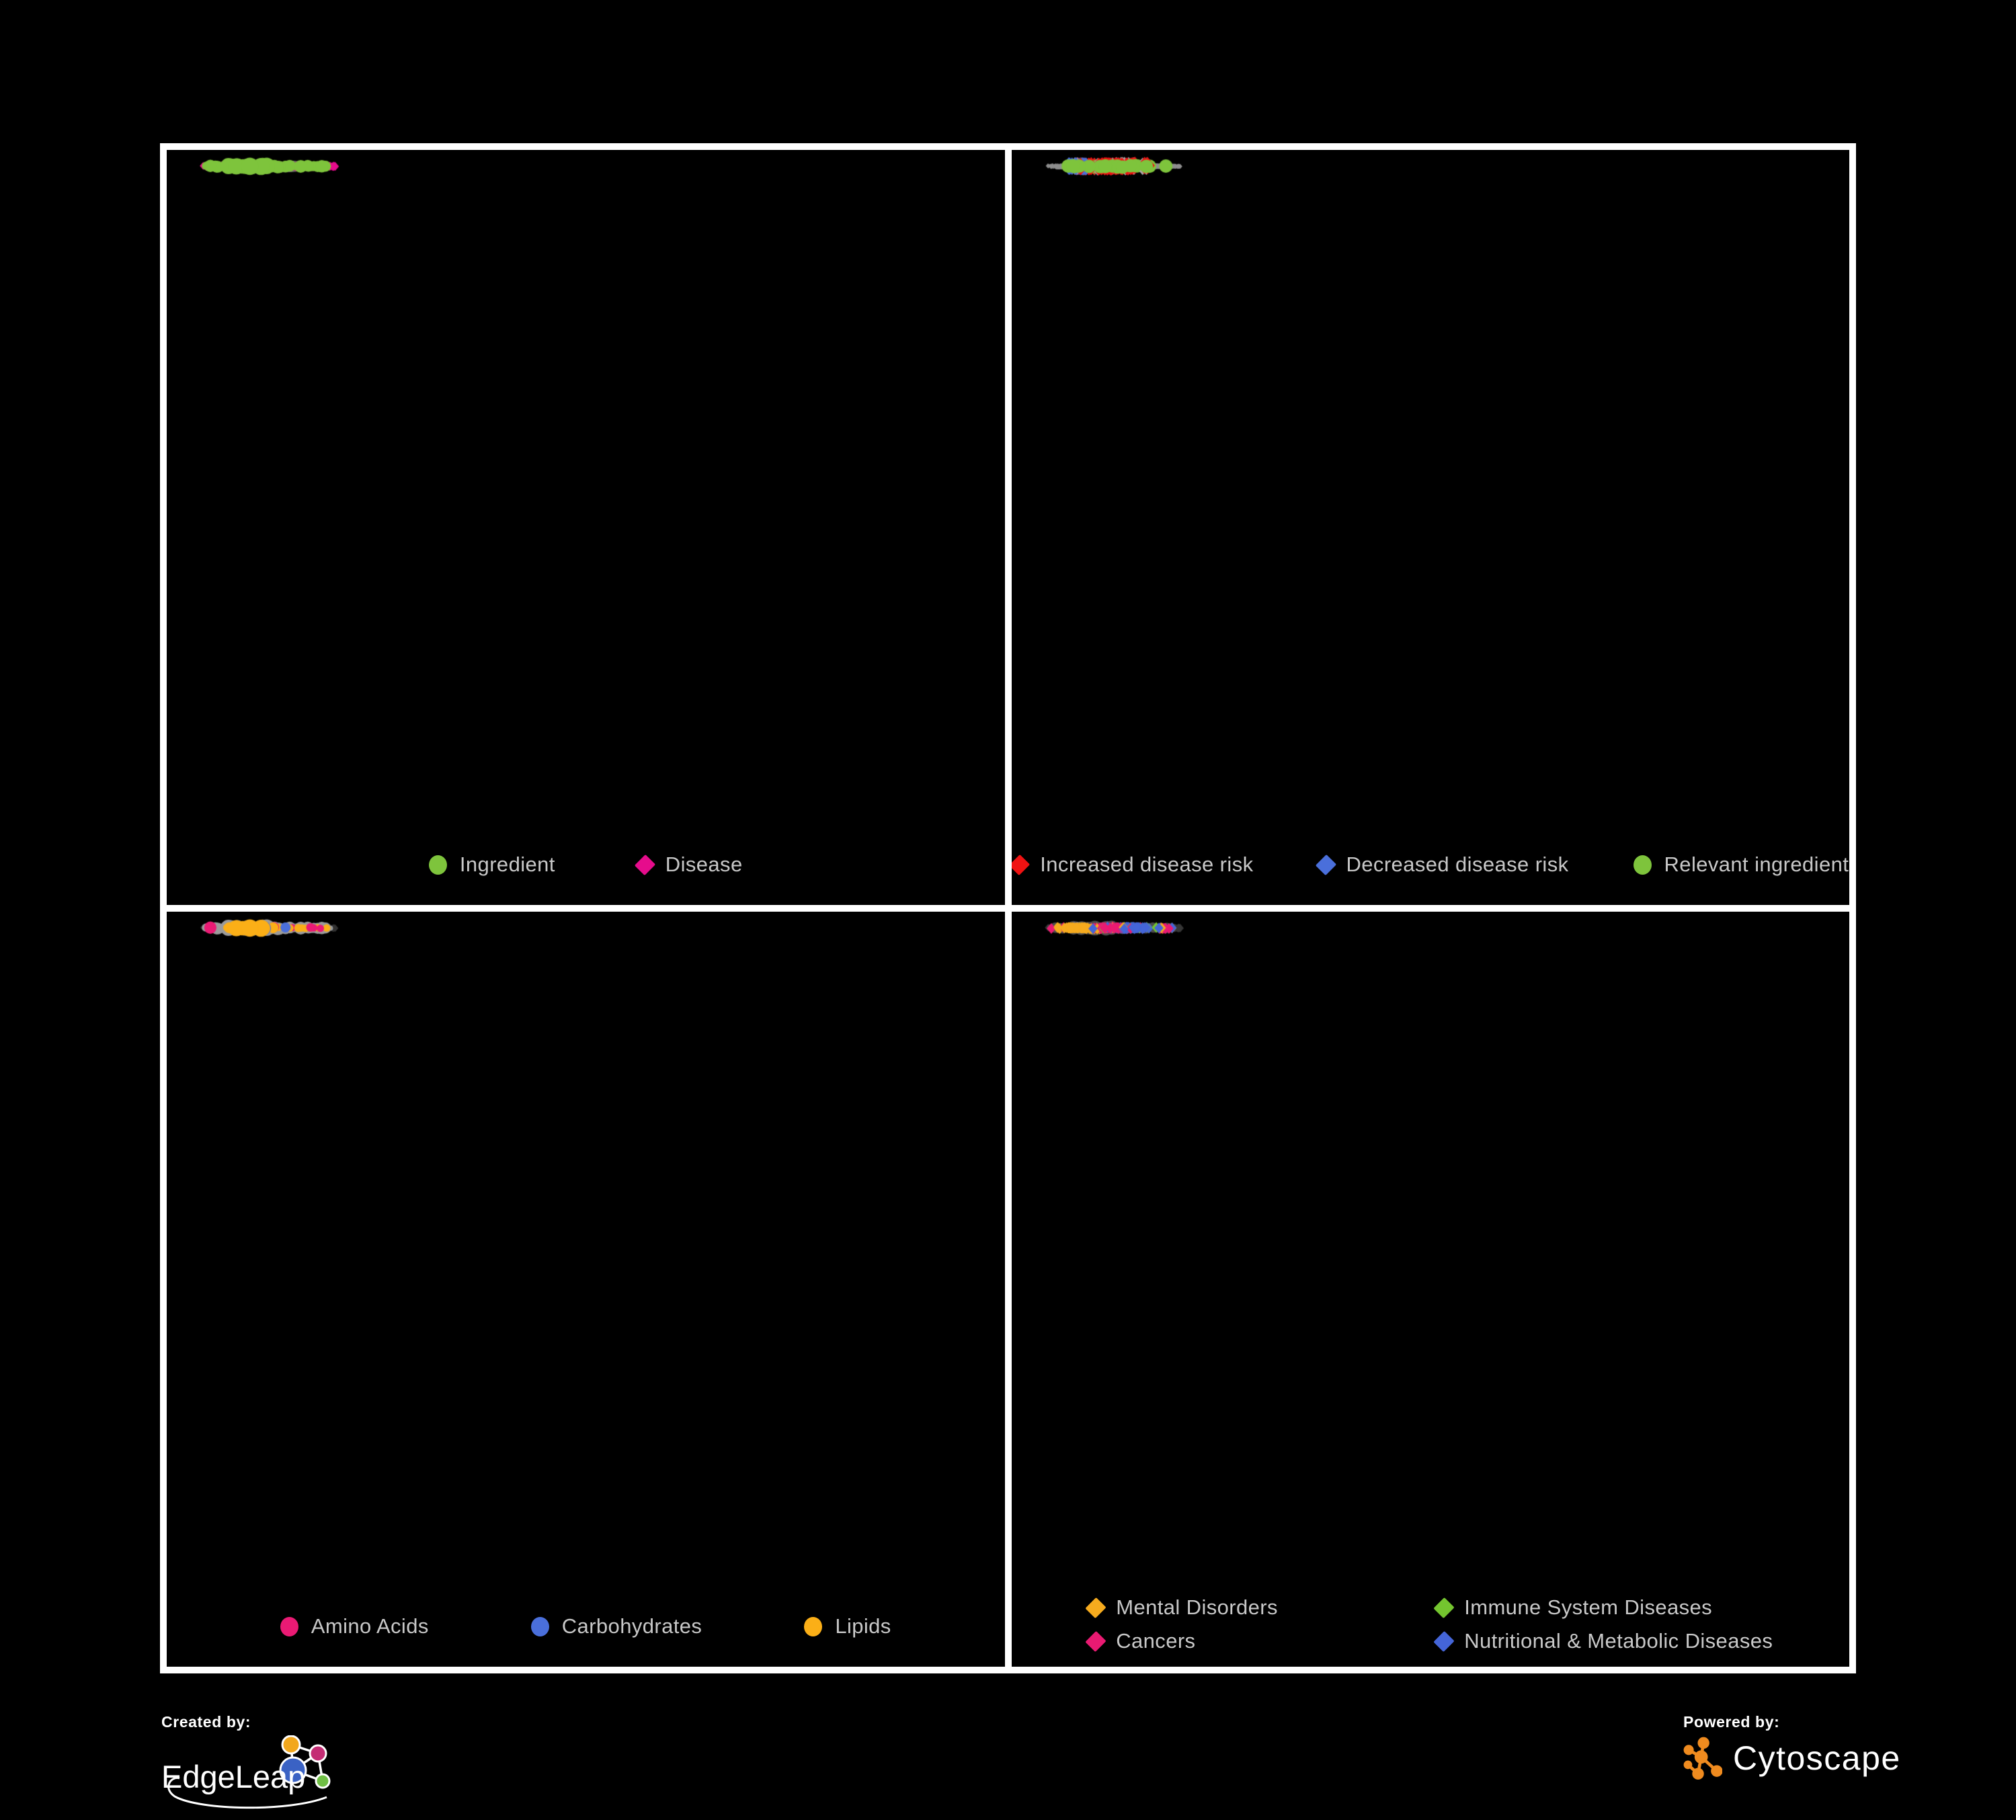 The image size is (2016, 1820). Describe the element at coordinates (1588, 1607) in the screenshot. I see `legend-label: Immune System Diseases` at that location.